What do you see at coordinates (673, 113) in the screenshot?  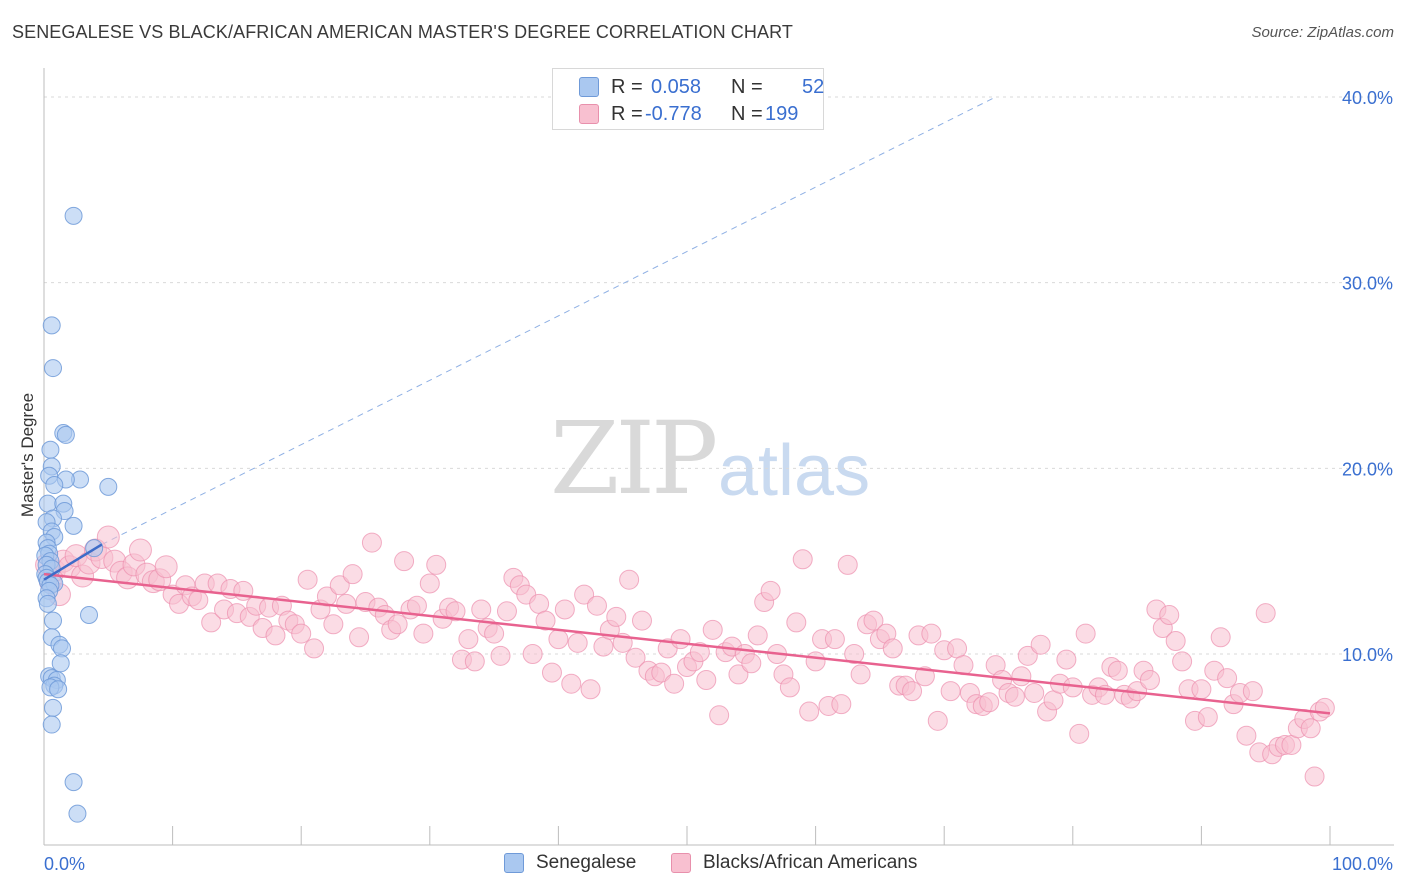 I see `stats-r-value: -0.778` at bounding box center [673, 113].